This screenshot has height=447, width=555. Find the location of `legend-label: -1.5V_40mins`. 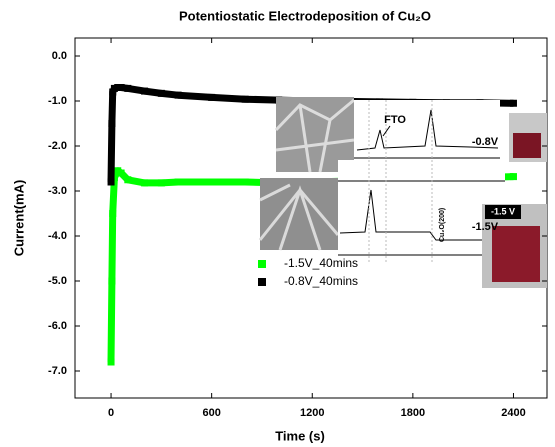

legend-label: -1.5V_40mins is located at coordinates (321, 263).